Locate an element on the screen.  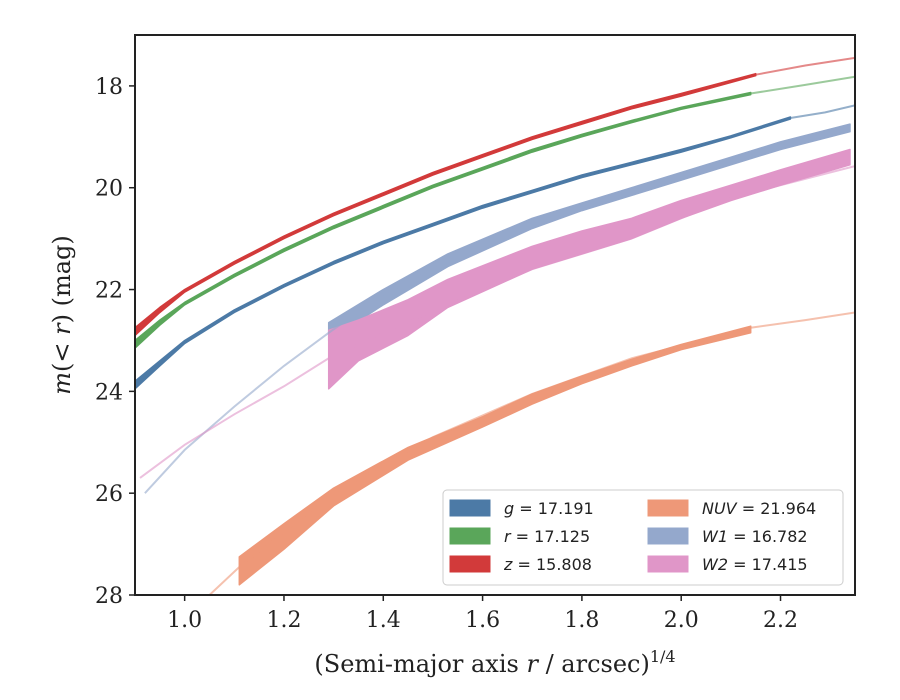
y-tick-label: 20 is located at coordinates (109, 189).